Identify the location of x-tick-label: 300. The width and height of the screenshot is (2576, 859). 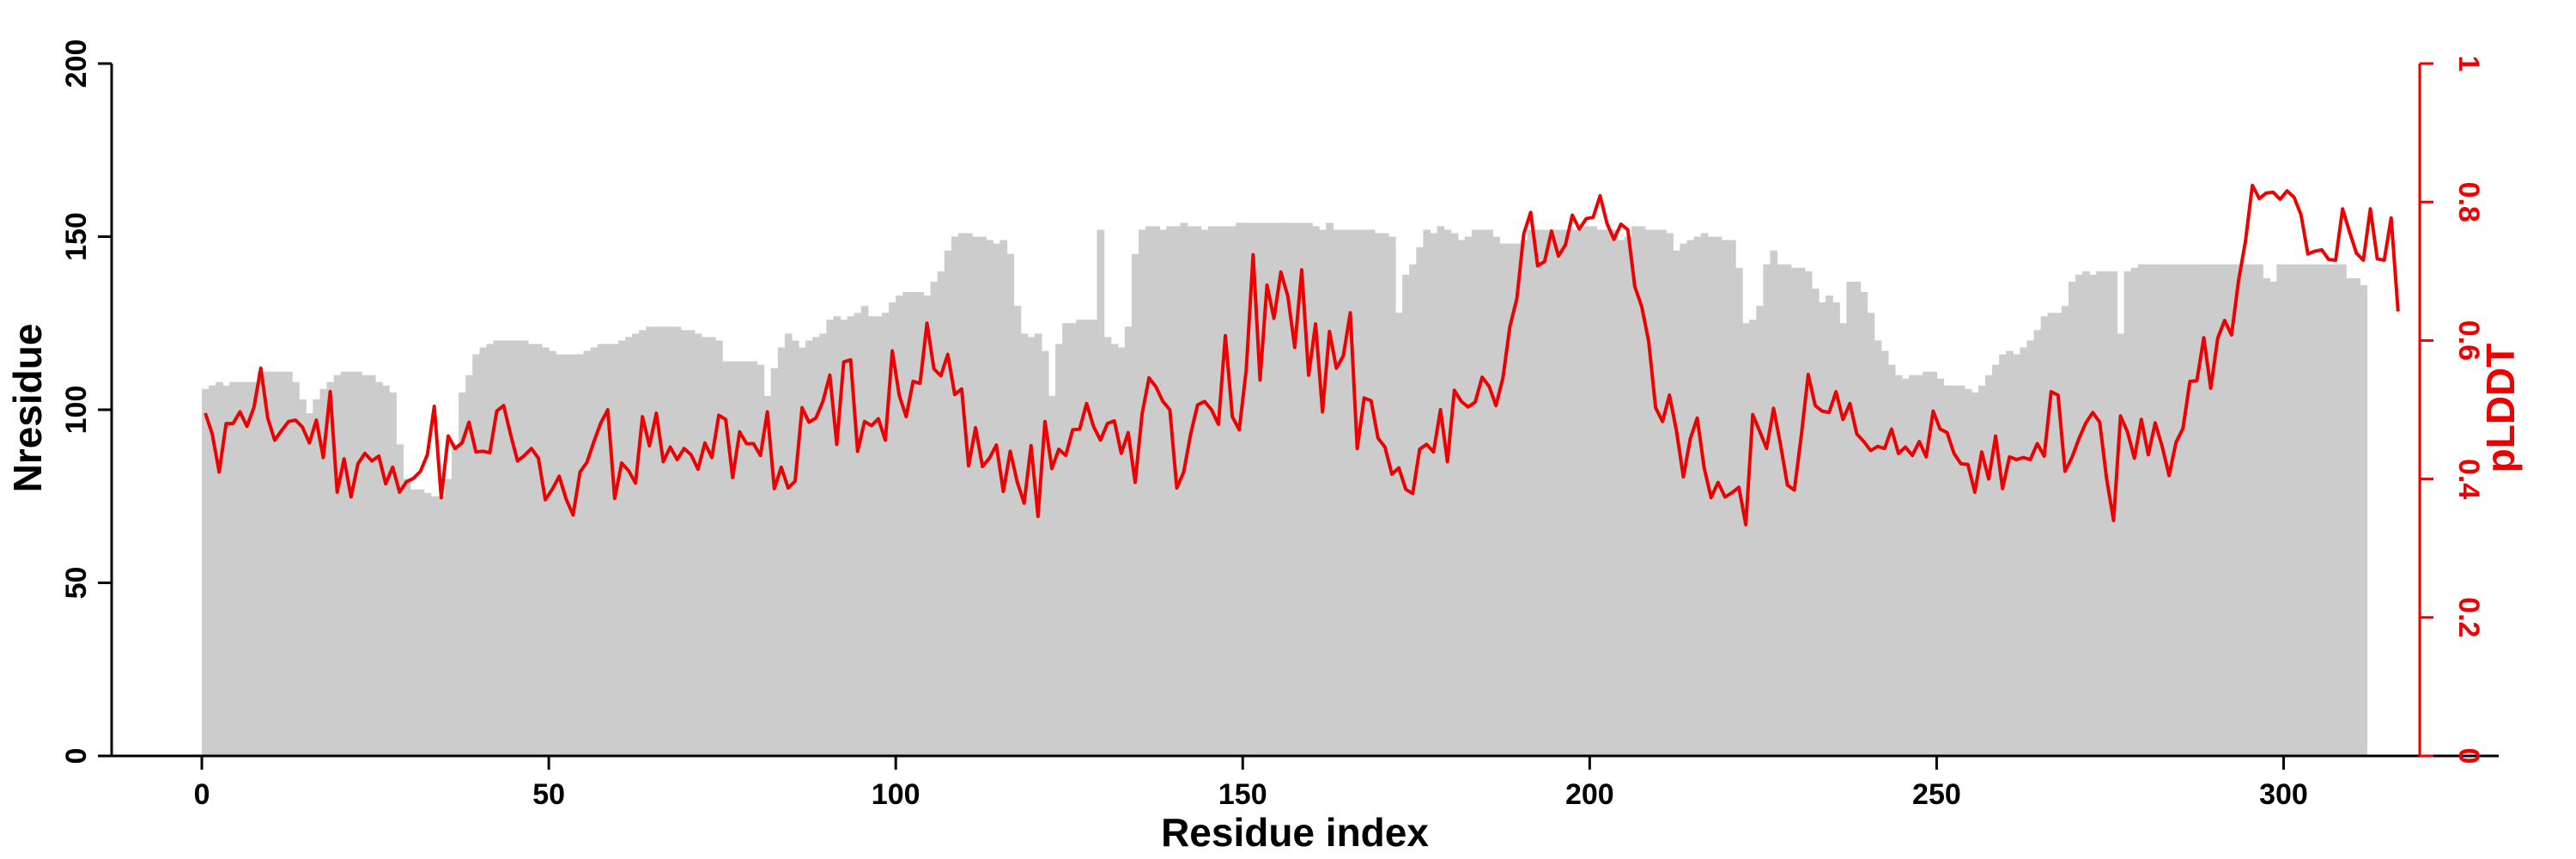
(2283, 794).